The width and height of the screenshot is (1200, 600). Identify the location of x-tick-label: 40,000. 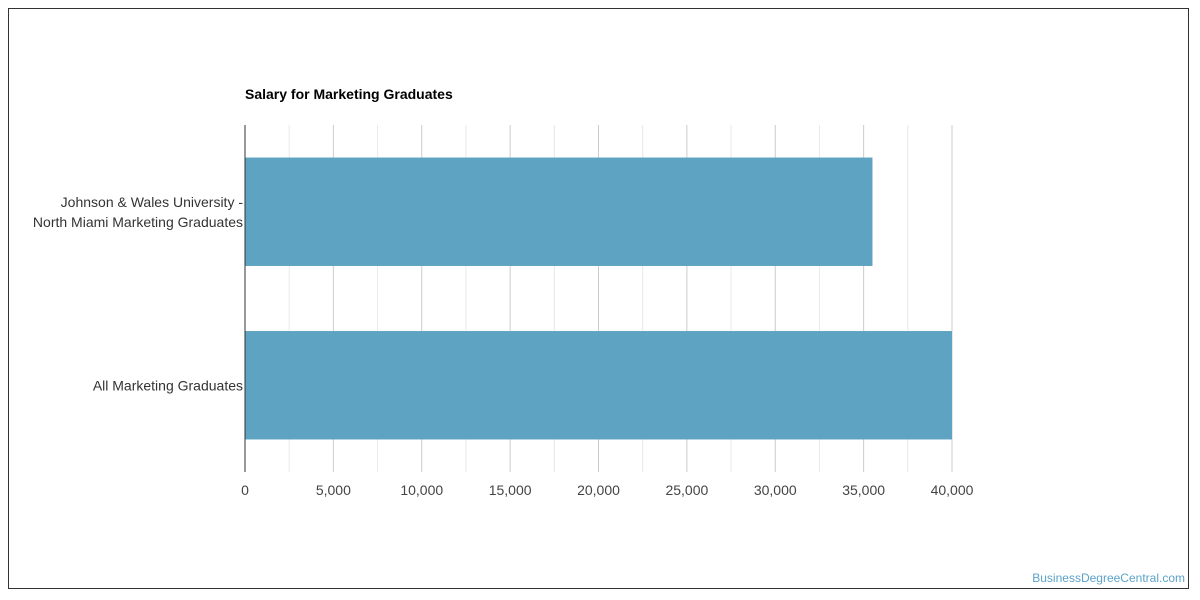
(952, 490).